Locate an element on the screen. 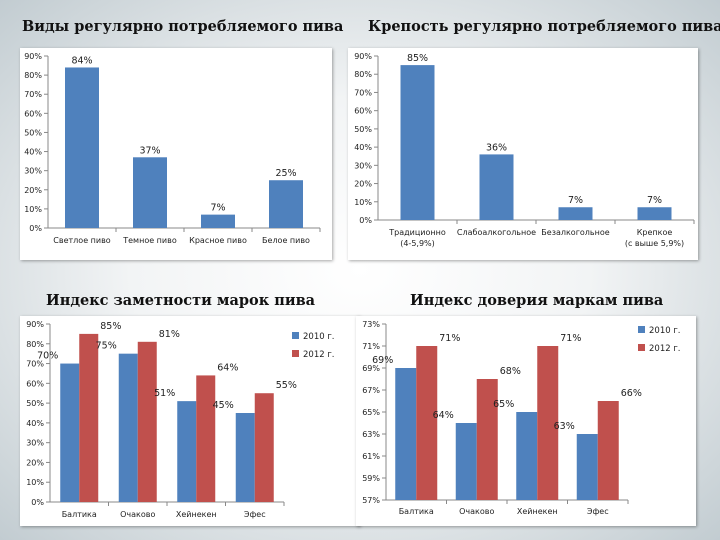  category-label: Светлое пиво is located at coordinates (82, 240).